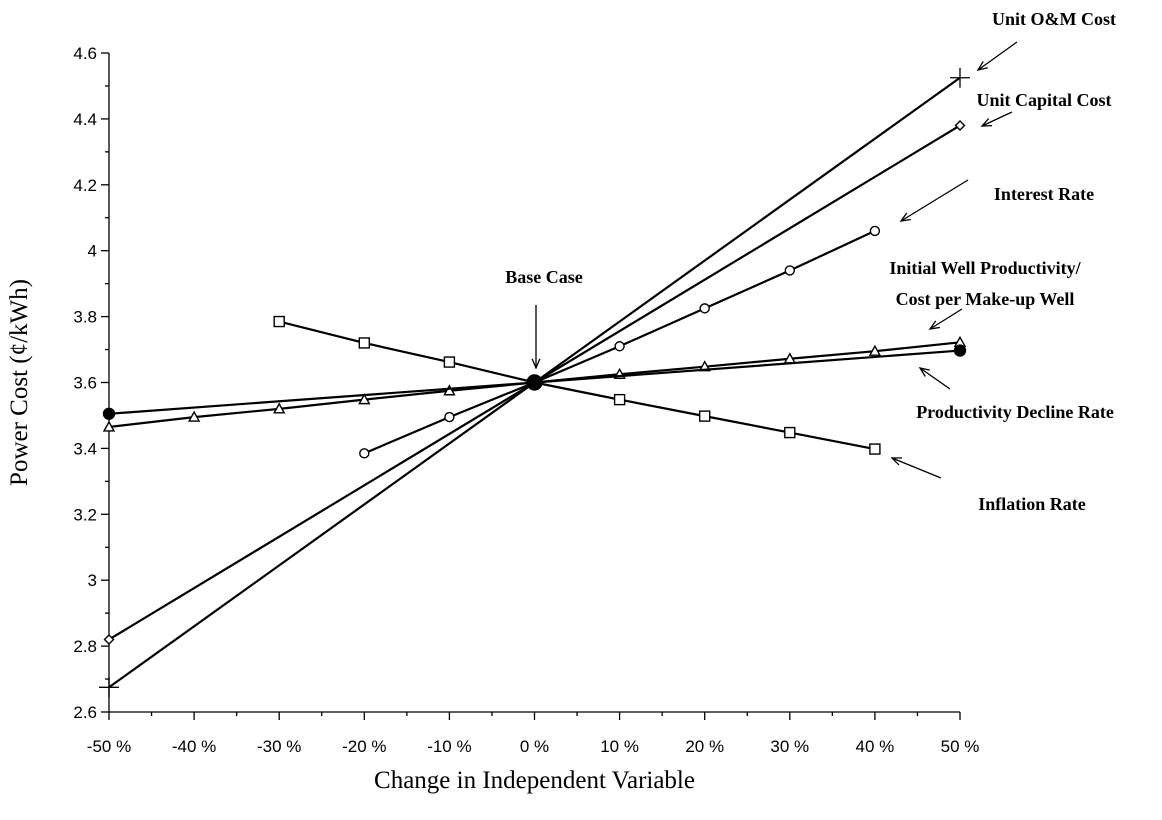 This screenshot has width=1162, height=820. What do you see at coordinates (1046, 40) in the screenshot?
I see `annotation-unit-o-m-cost: Unit O&M Cost` at bounding box center [1046, 40].